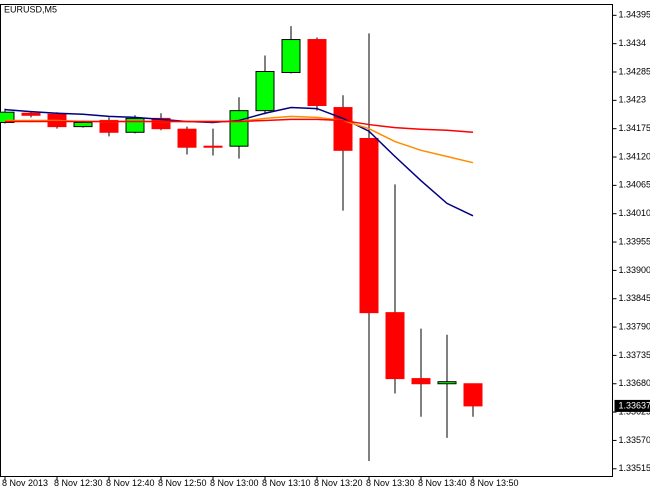 The image size is (650, 488). I want to click on y-tick-label: 1.33570, so click(634, 440).